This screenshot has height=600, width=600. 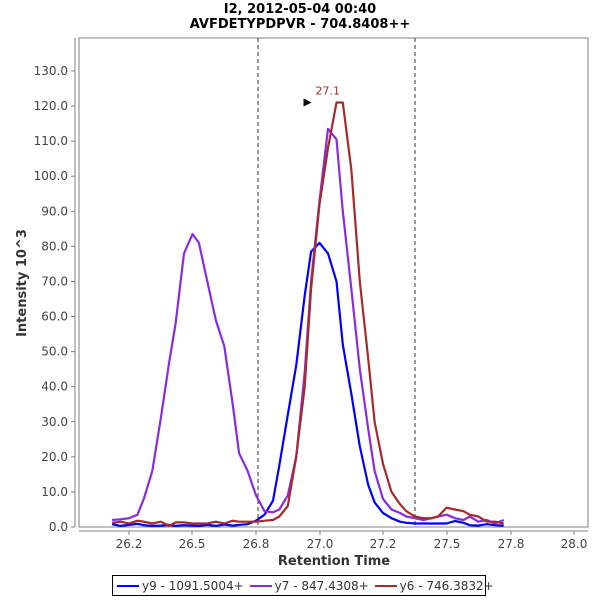 I want to click on y-tick-label: 100.0, so click(x=51, y=176).